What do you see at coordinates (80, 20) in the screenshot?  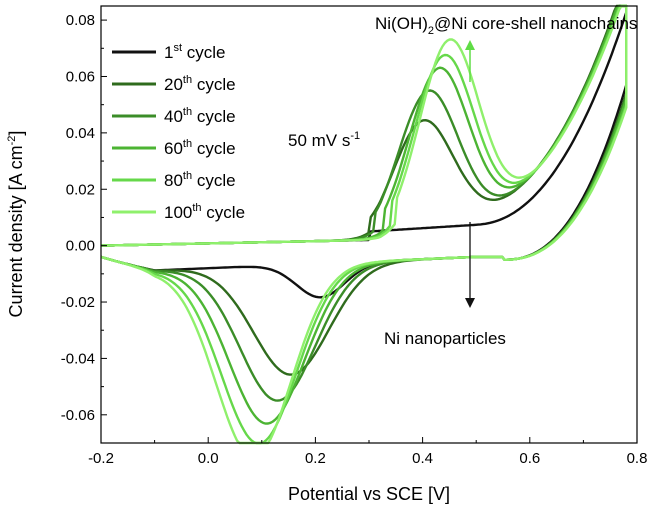 I see `y-tick-label: 0.08` at bounding box center [80, 20].